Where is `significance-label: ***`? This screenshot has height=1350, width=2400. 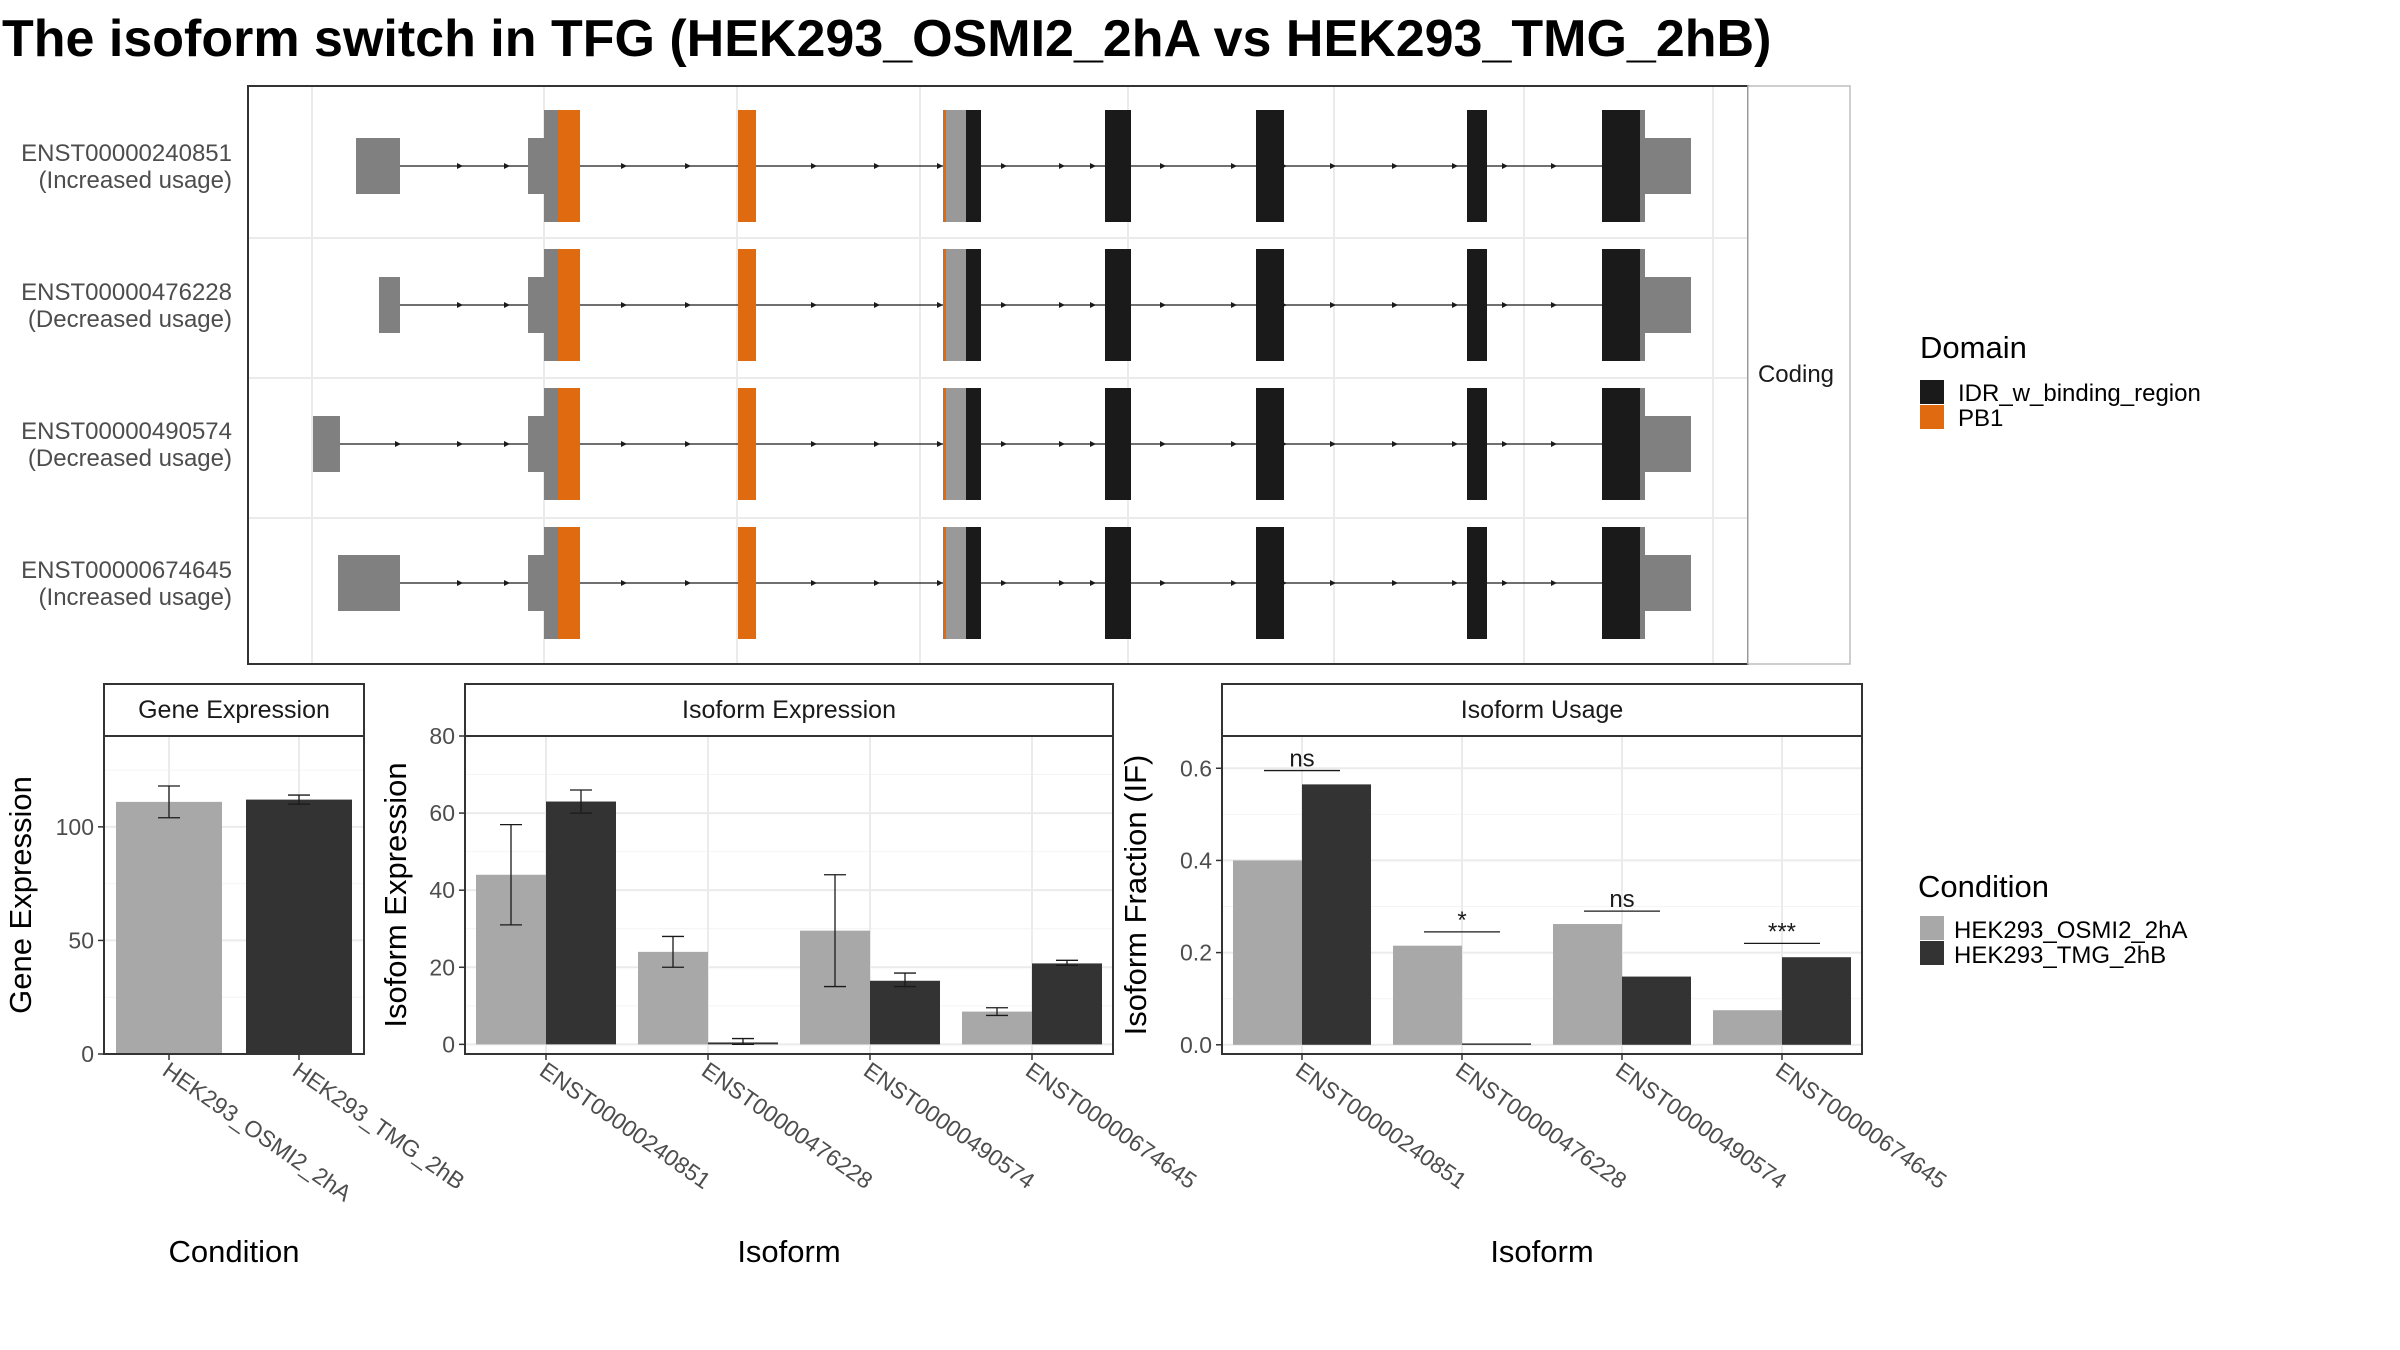 significance-label: *** is located at coordinates (1782, 931).